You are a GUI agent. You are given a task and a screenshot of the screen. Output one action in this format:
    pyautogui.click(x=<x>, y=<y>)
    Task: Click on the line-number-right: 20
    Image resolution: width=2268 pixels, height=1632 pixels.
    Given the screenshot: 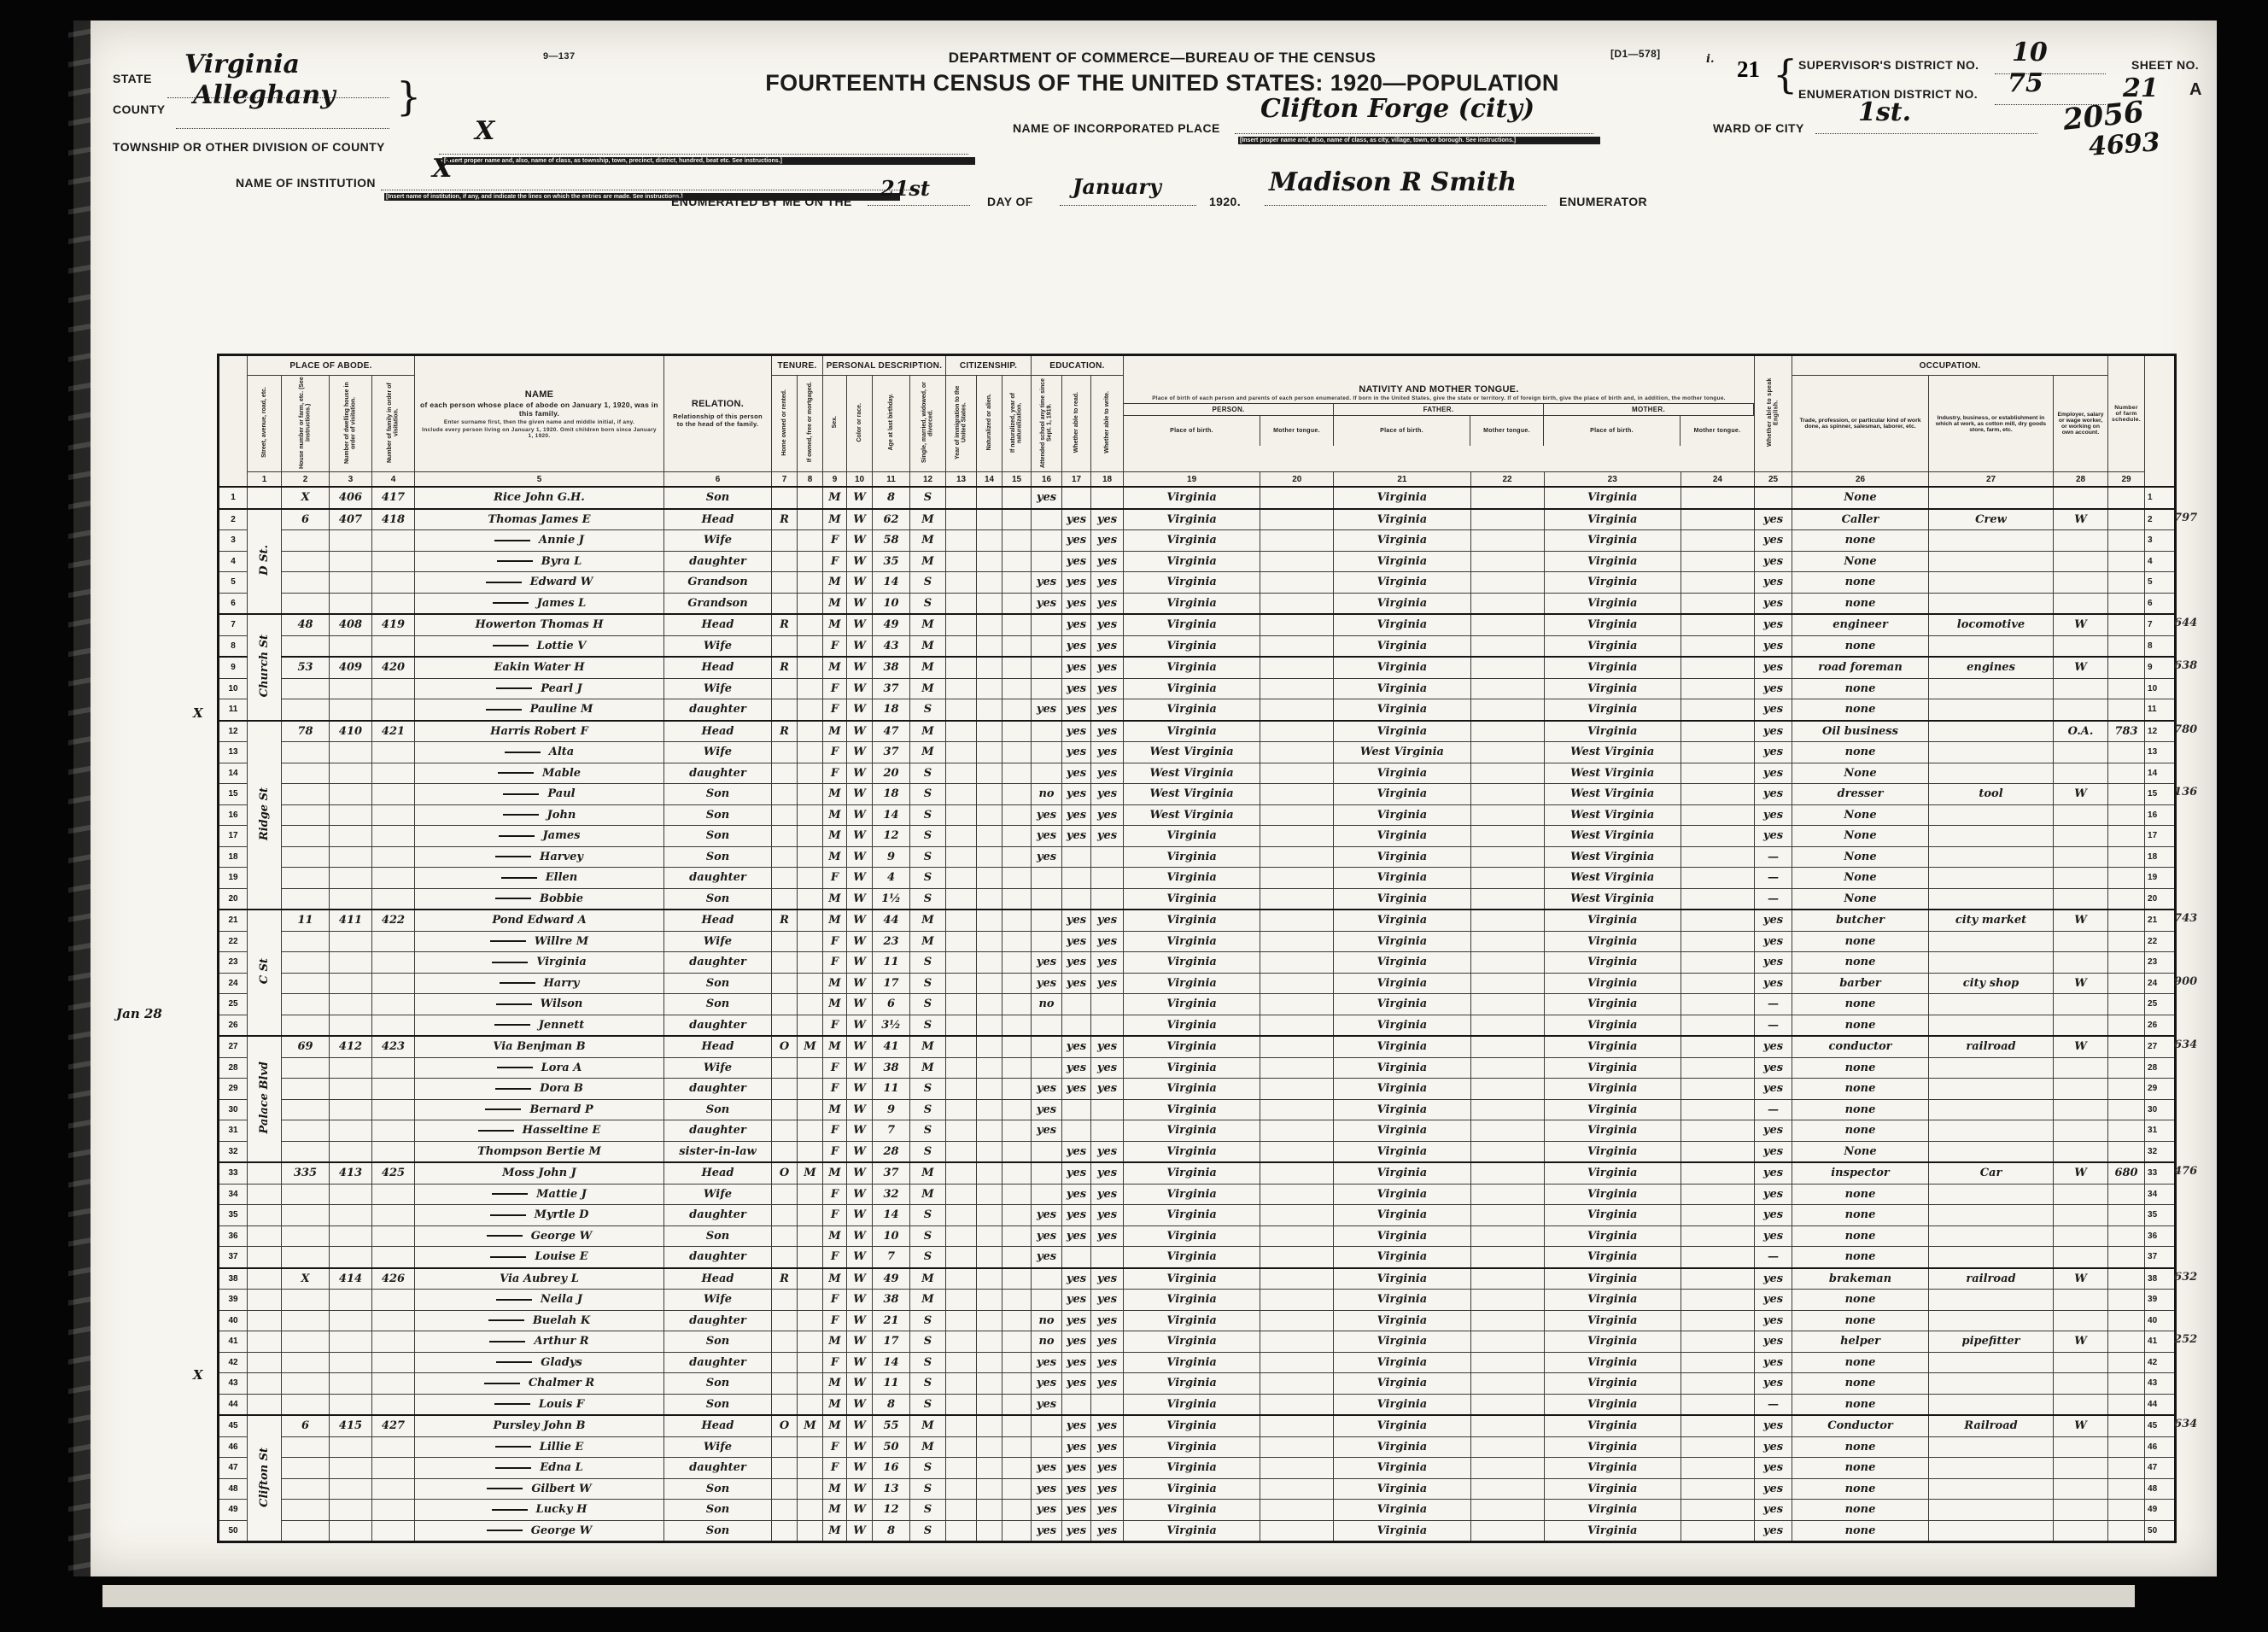 What is the action you would take?
    pyautogui.click(x=2160, y=898)
    